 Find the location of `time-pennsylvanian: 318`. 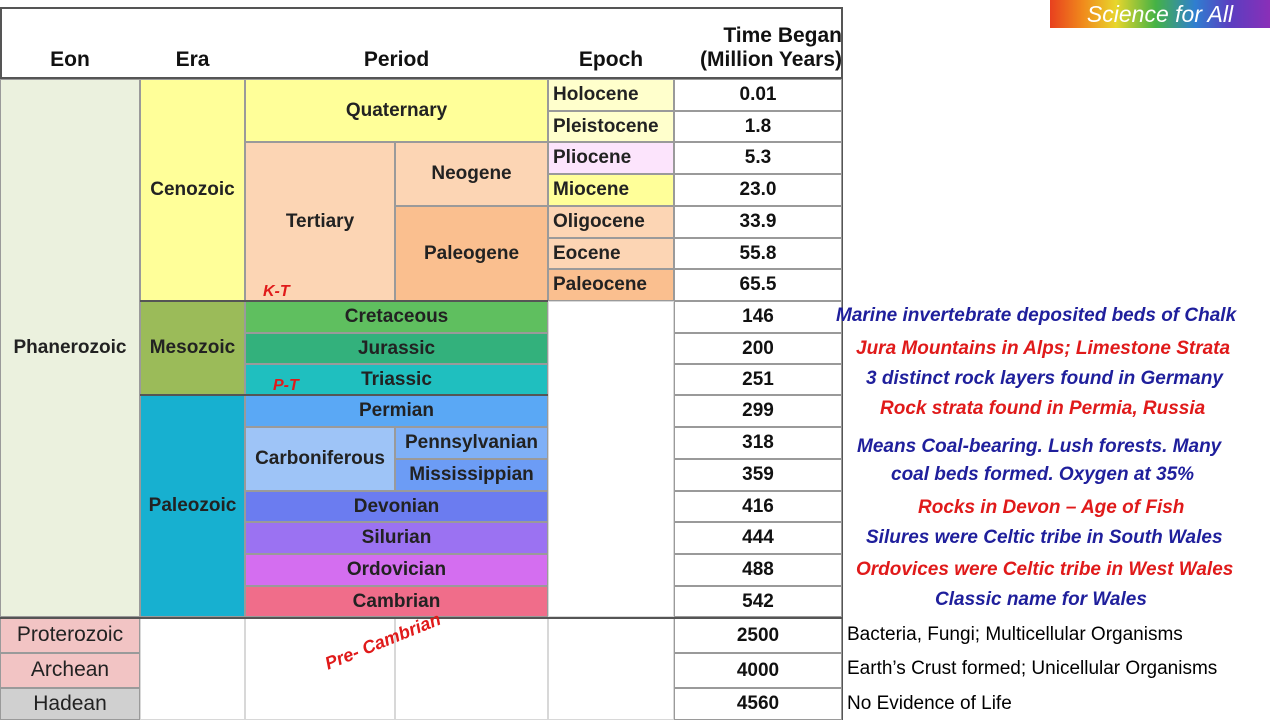

time-pennsylvanian: 318 is located at coordinates (758, 443).